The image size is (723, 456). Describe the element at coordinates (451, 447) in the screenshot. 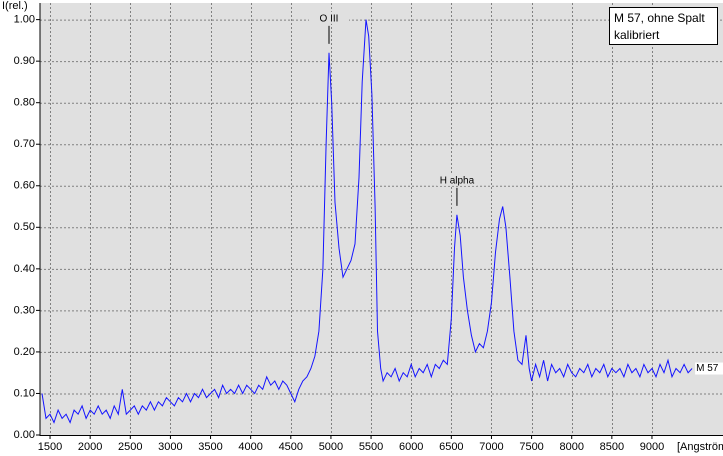

I see `x-tick-label: 6500` at that location.